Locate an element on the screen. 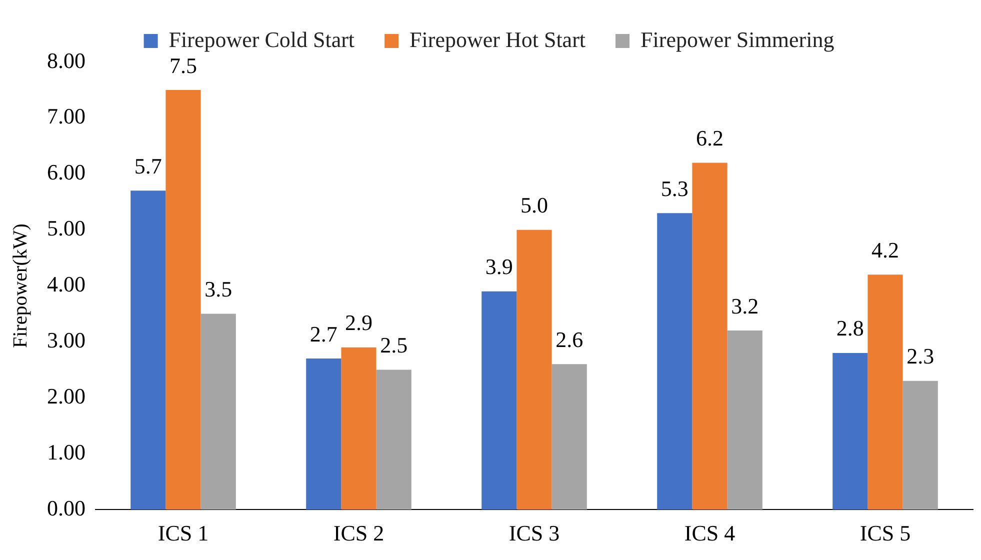 This screenshot has width=981, height=560. y-tick-label: 2.00 is located at coordinates (66, 395).